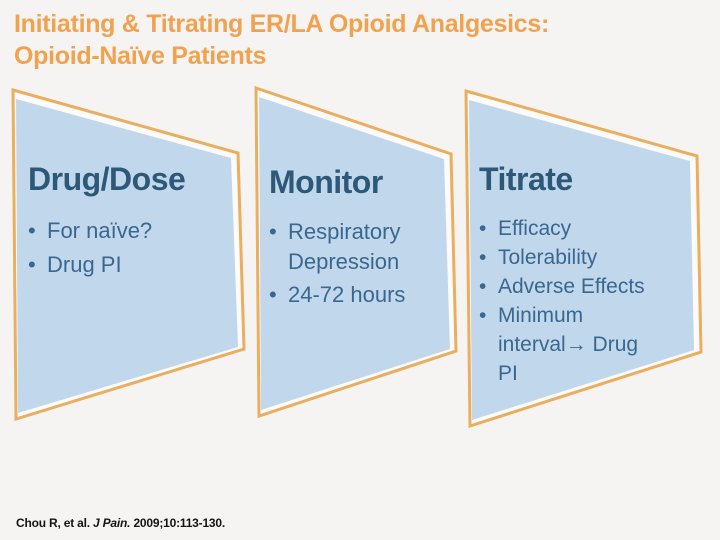 The height and width of the screenshot is (540, 720). I want to click on citation: Chou R, et al. J Pain. 2009;10:113-130., so click(120, 523).